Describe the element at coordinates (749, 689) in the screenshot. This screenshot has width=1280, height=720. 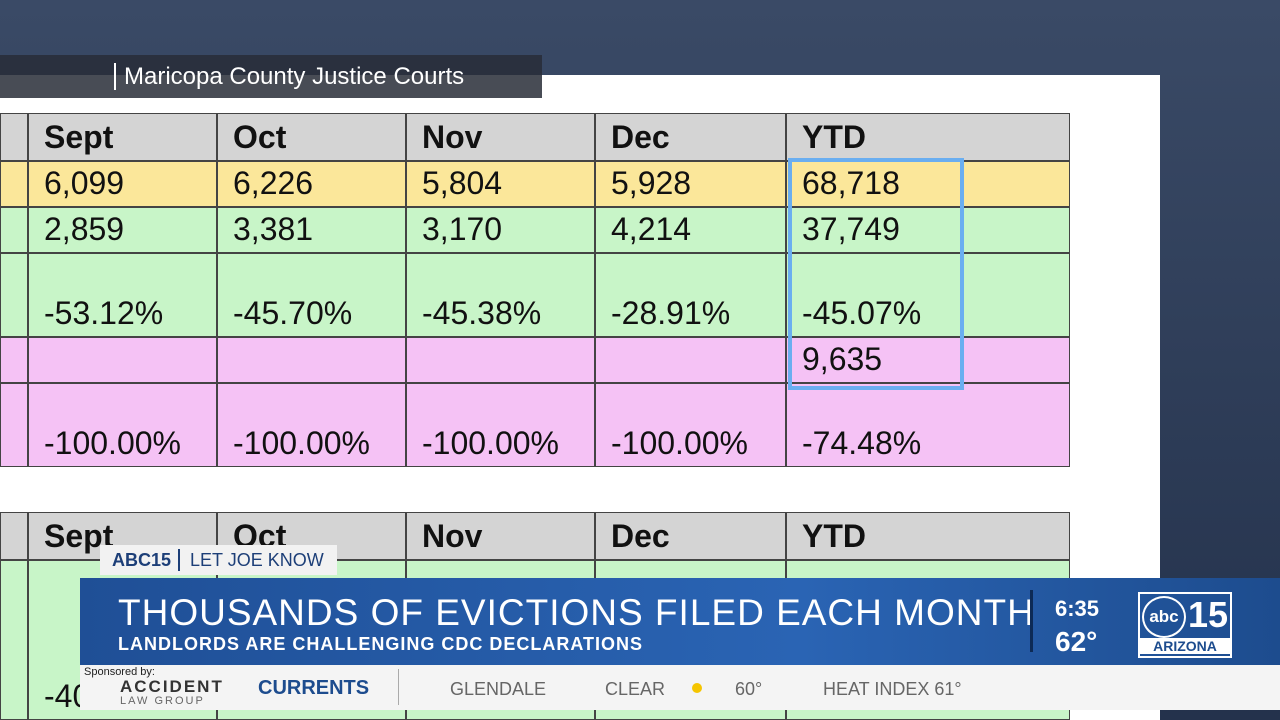
I see `temp: 60°` at that location.